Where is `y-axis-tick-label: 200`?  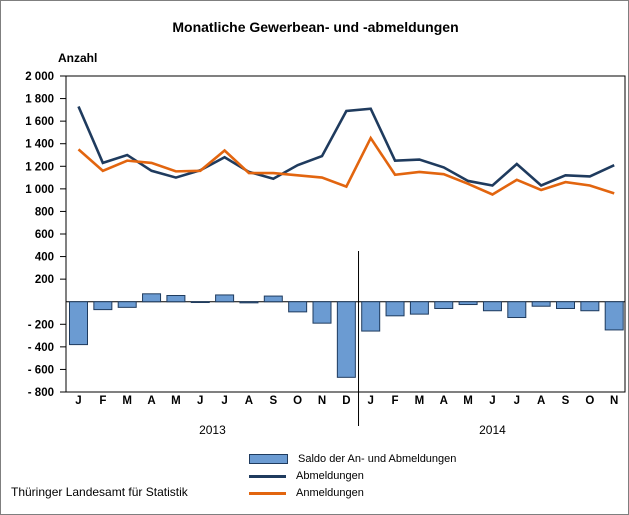
y-axis-tick-label: 200 is located at coordinates (44, 280).